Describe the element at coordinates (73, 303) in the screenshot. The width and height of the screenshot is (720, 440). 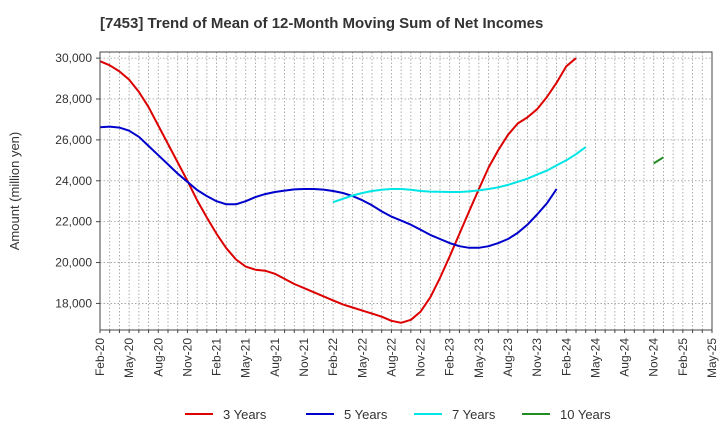
I see `y-tick-label: 18,000` at that location.